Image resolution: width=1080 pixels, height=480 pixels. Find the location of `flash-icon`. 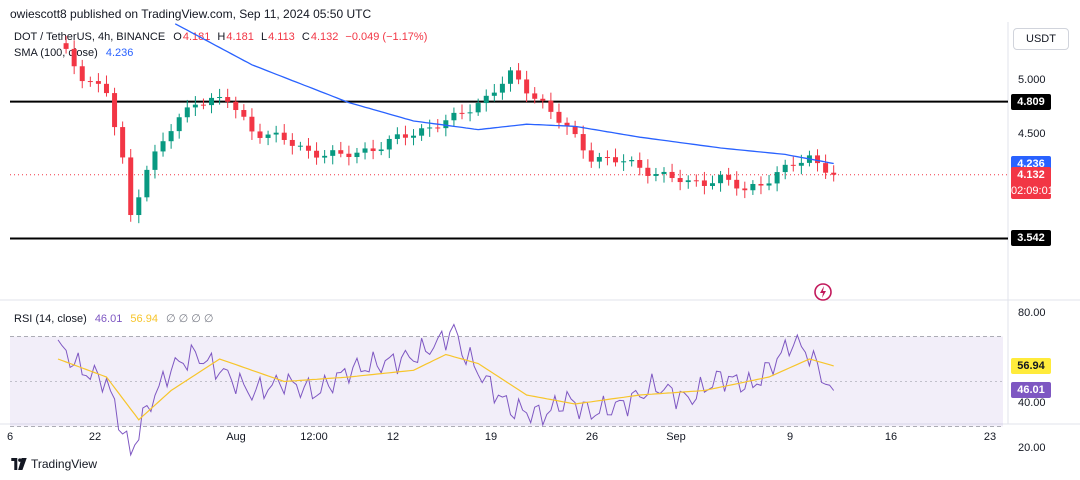

flash-icon is located at coordinates (823, 292).